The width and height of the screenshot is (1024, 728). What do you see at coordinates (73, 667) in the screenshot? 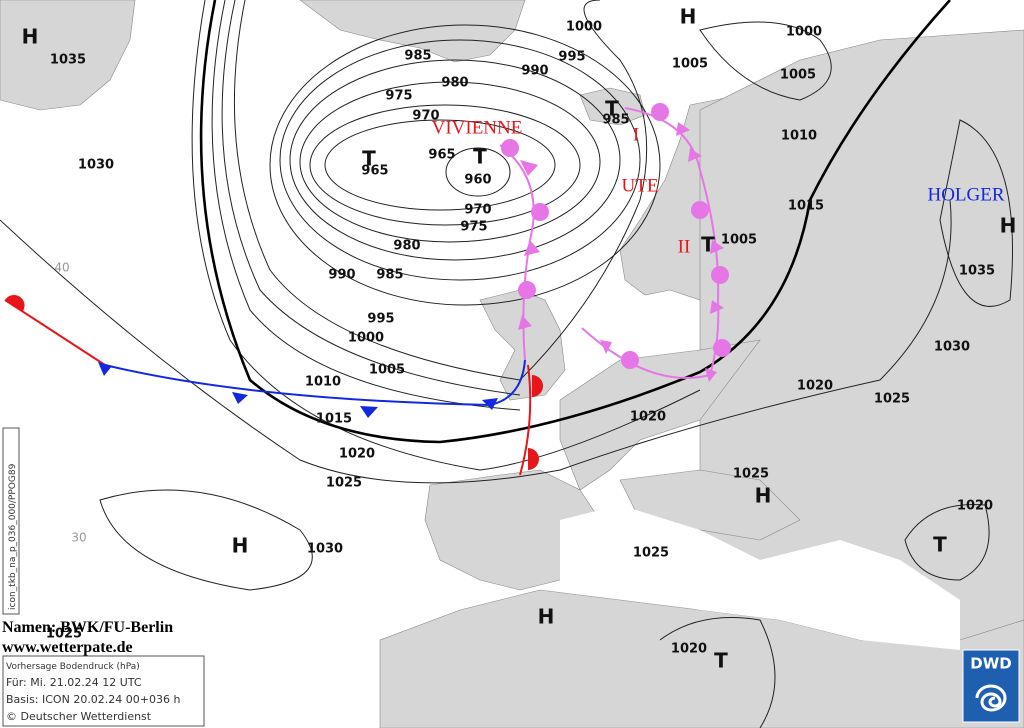
I see `info-title: Vorhersage Bodendruck (hPa)` at bounding box center [73, 667].